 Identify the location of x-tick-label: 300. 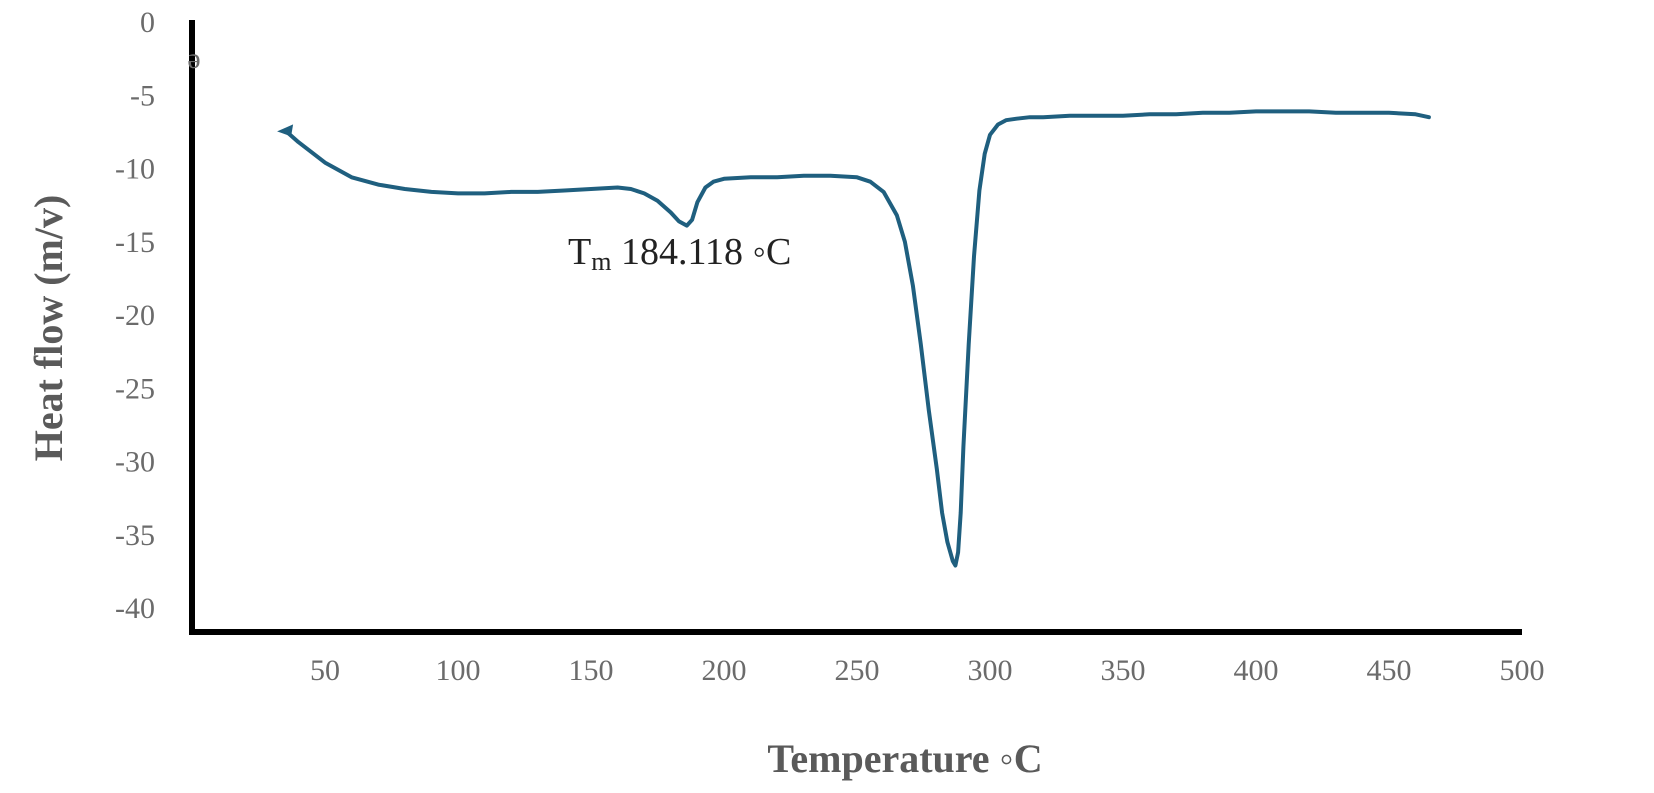
(990, 670).